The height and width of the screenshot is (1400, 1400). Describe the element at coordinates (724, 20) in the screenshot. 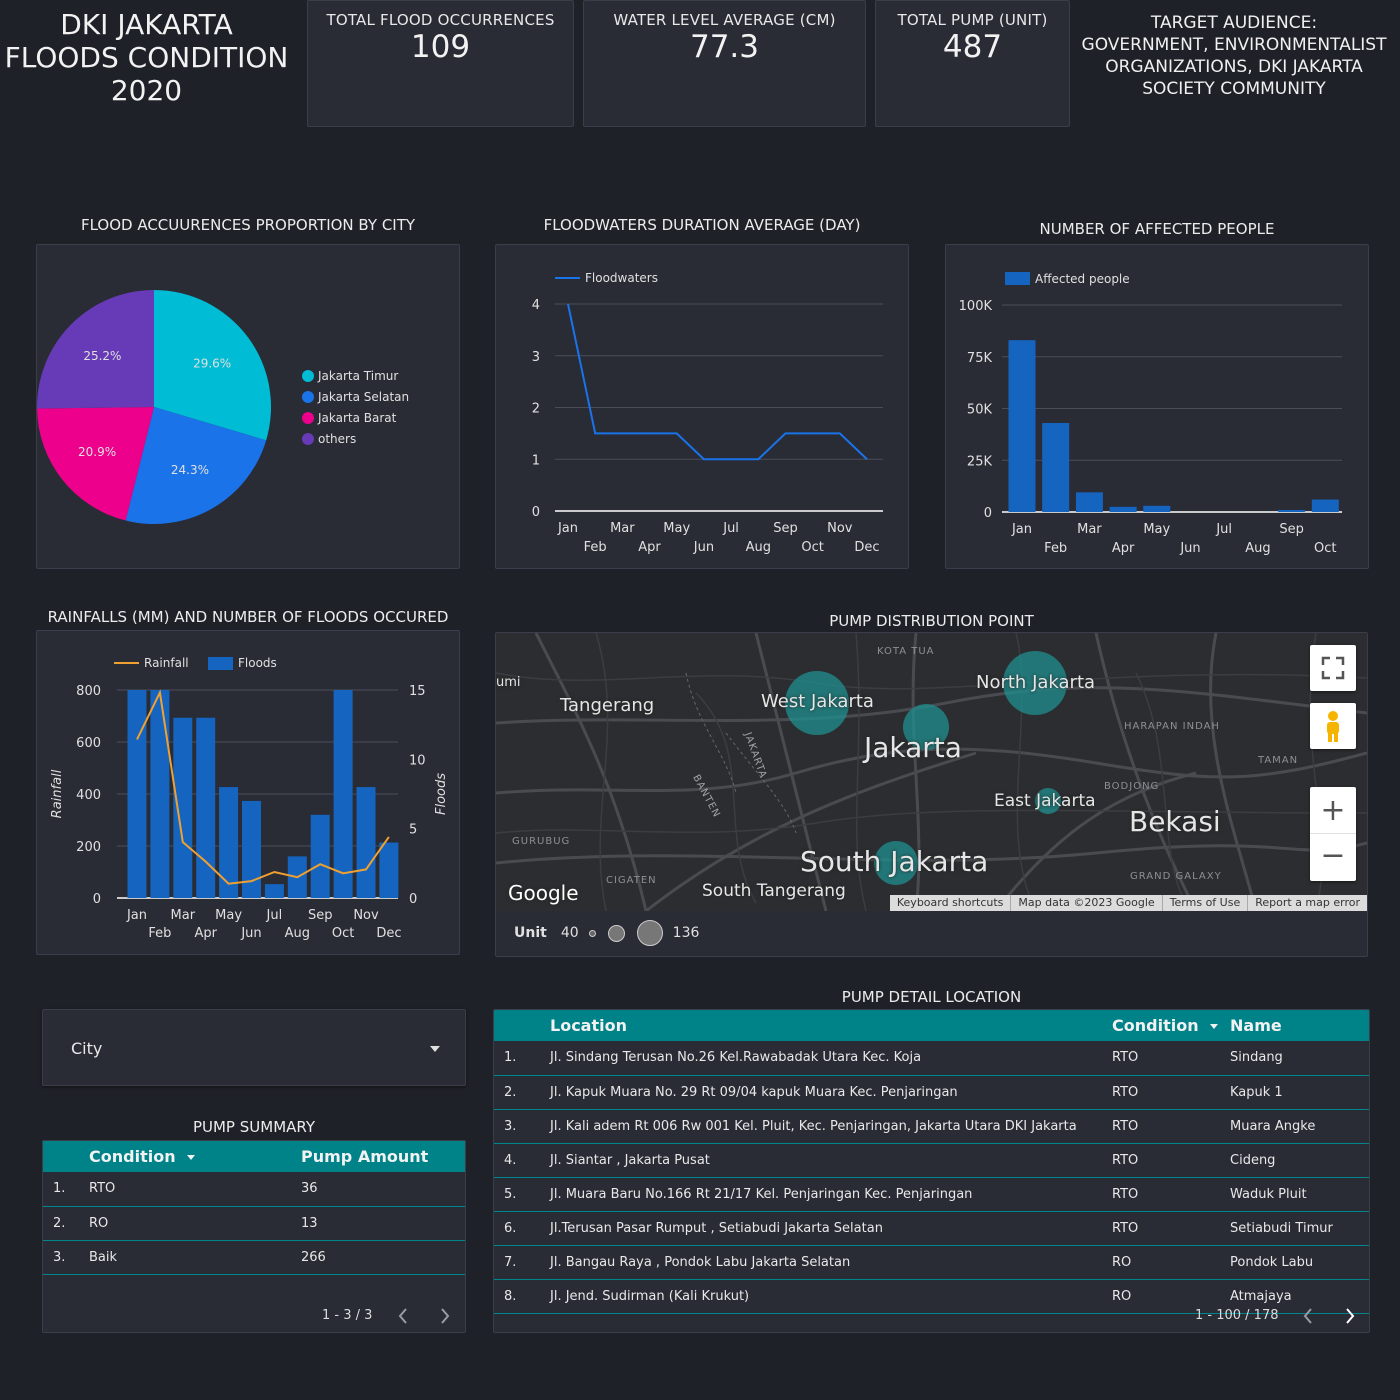

I see `kpi-label: WATER LEVEL AVERAGE (CM)` at that location.